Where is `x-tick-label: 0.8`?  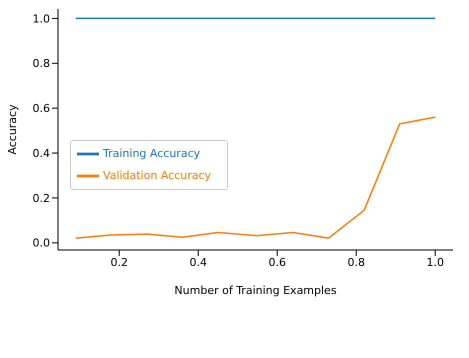 x-tick-label: 0.8 is located at coordinates (356, 262).